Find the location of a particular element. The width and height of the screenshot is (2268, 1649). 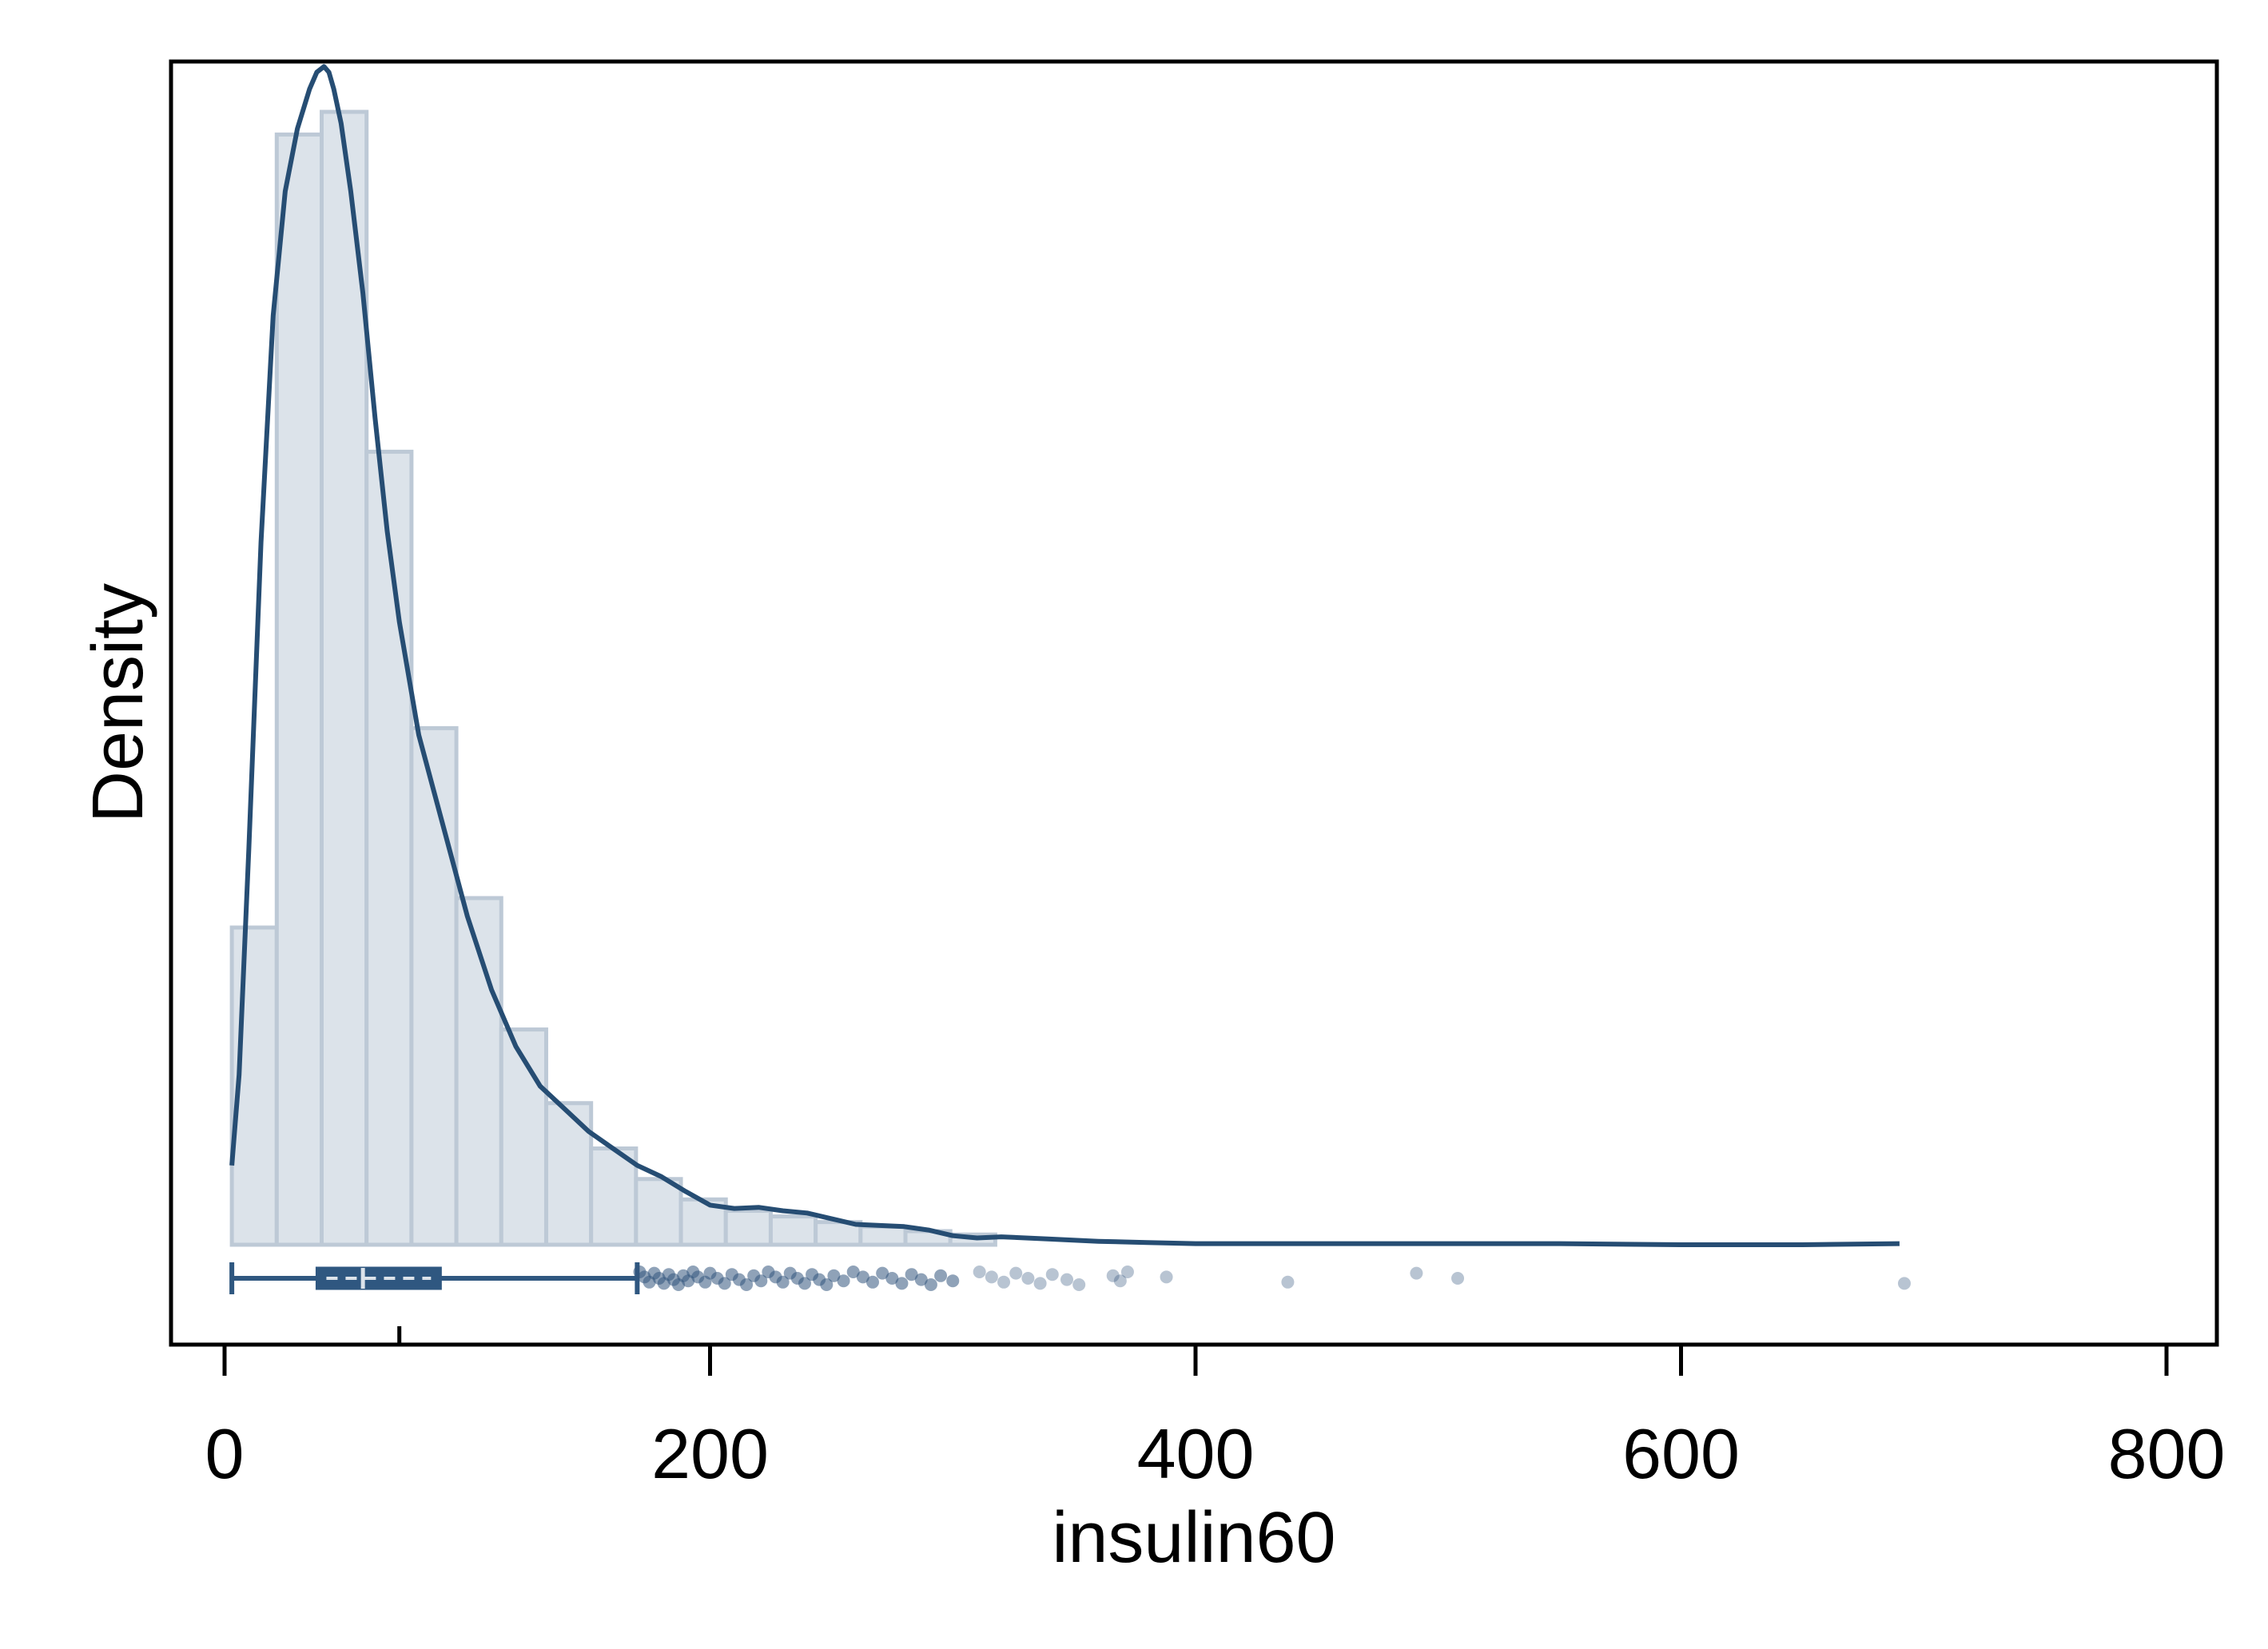

y-axis-title: Density is located at coordinates (118, 703).